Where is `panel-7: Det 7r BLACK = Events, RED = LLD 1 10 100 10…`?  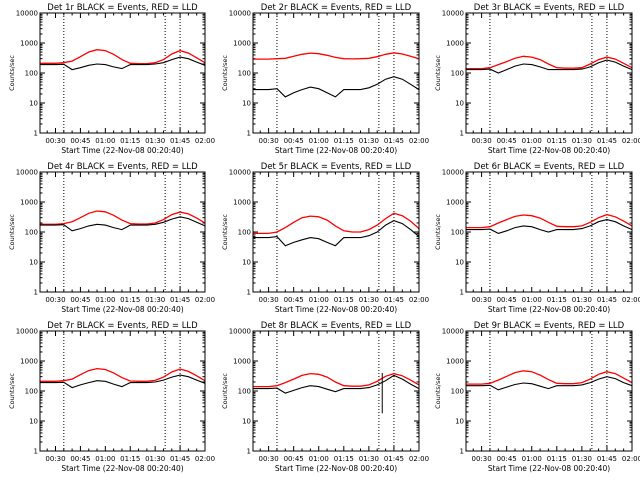
panel-7: Det 7r BLACK = Events, RED = LLD 1 10 100 10… is located at coordinates (111, 397).